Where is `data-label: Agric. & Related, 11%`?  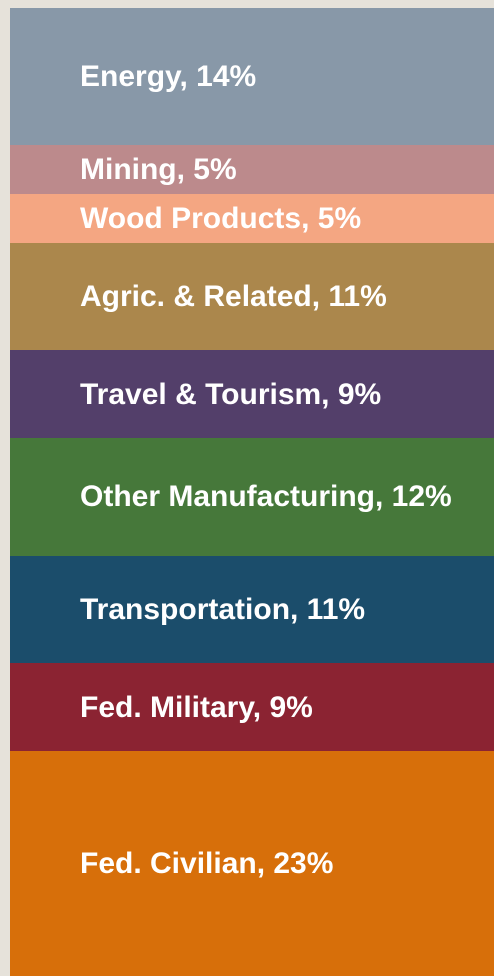
data-label: Agric. & Related, 11% is located at coordinates (233, 296).